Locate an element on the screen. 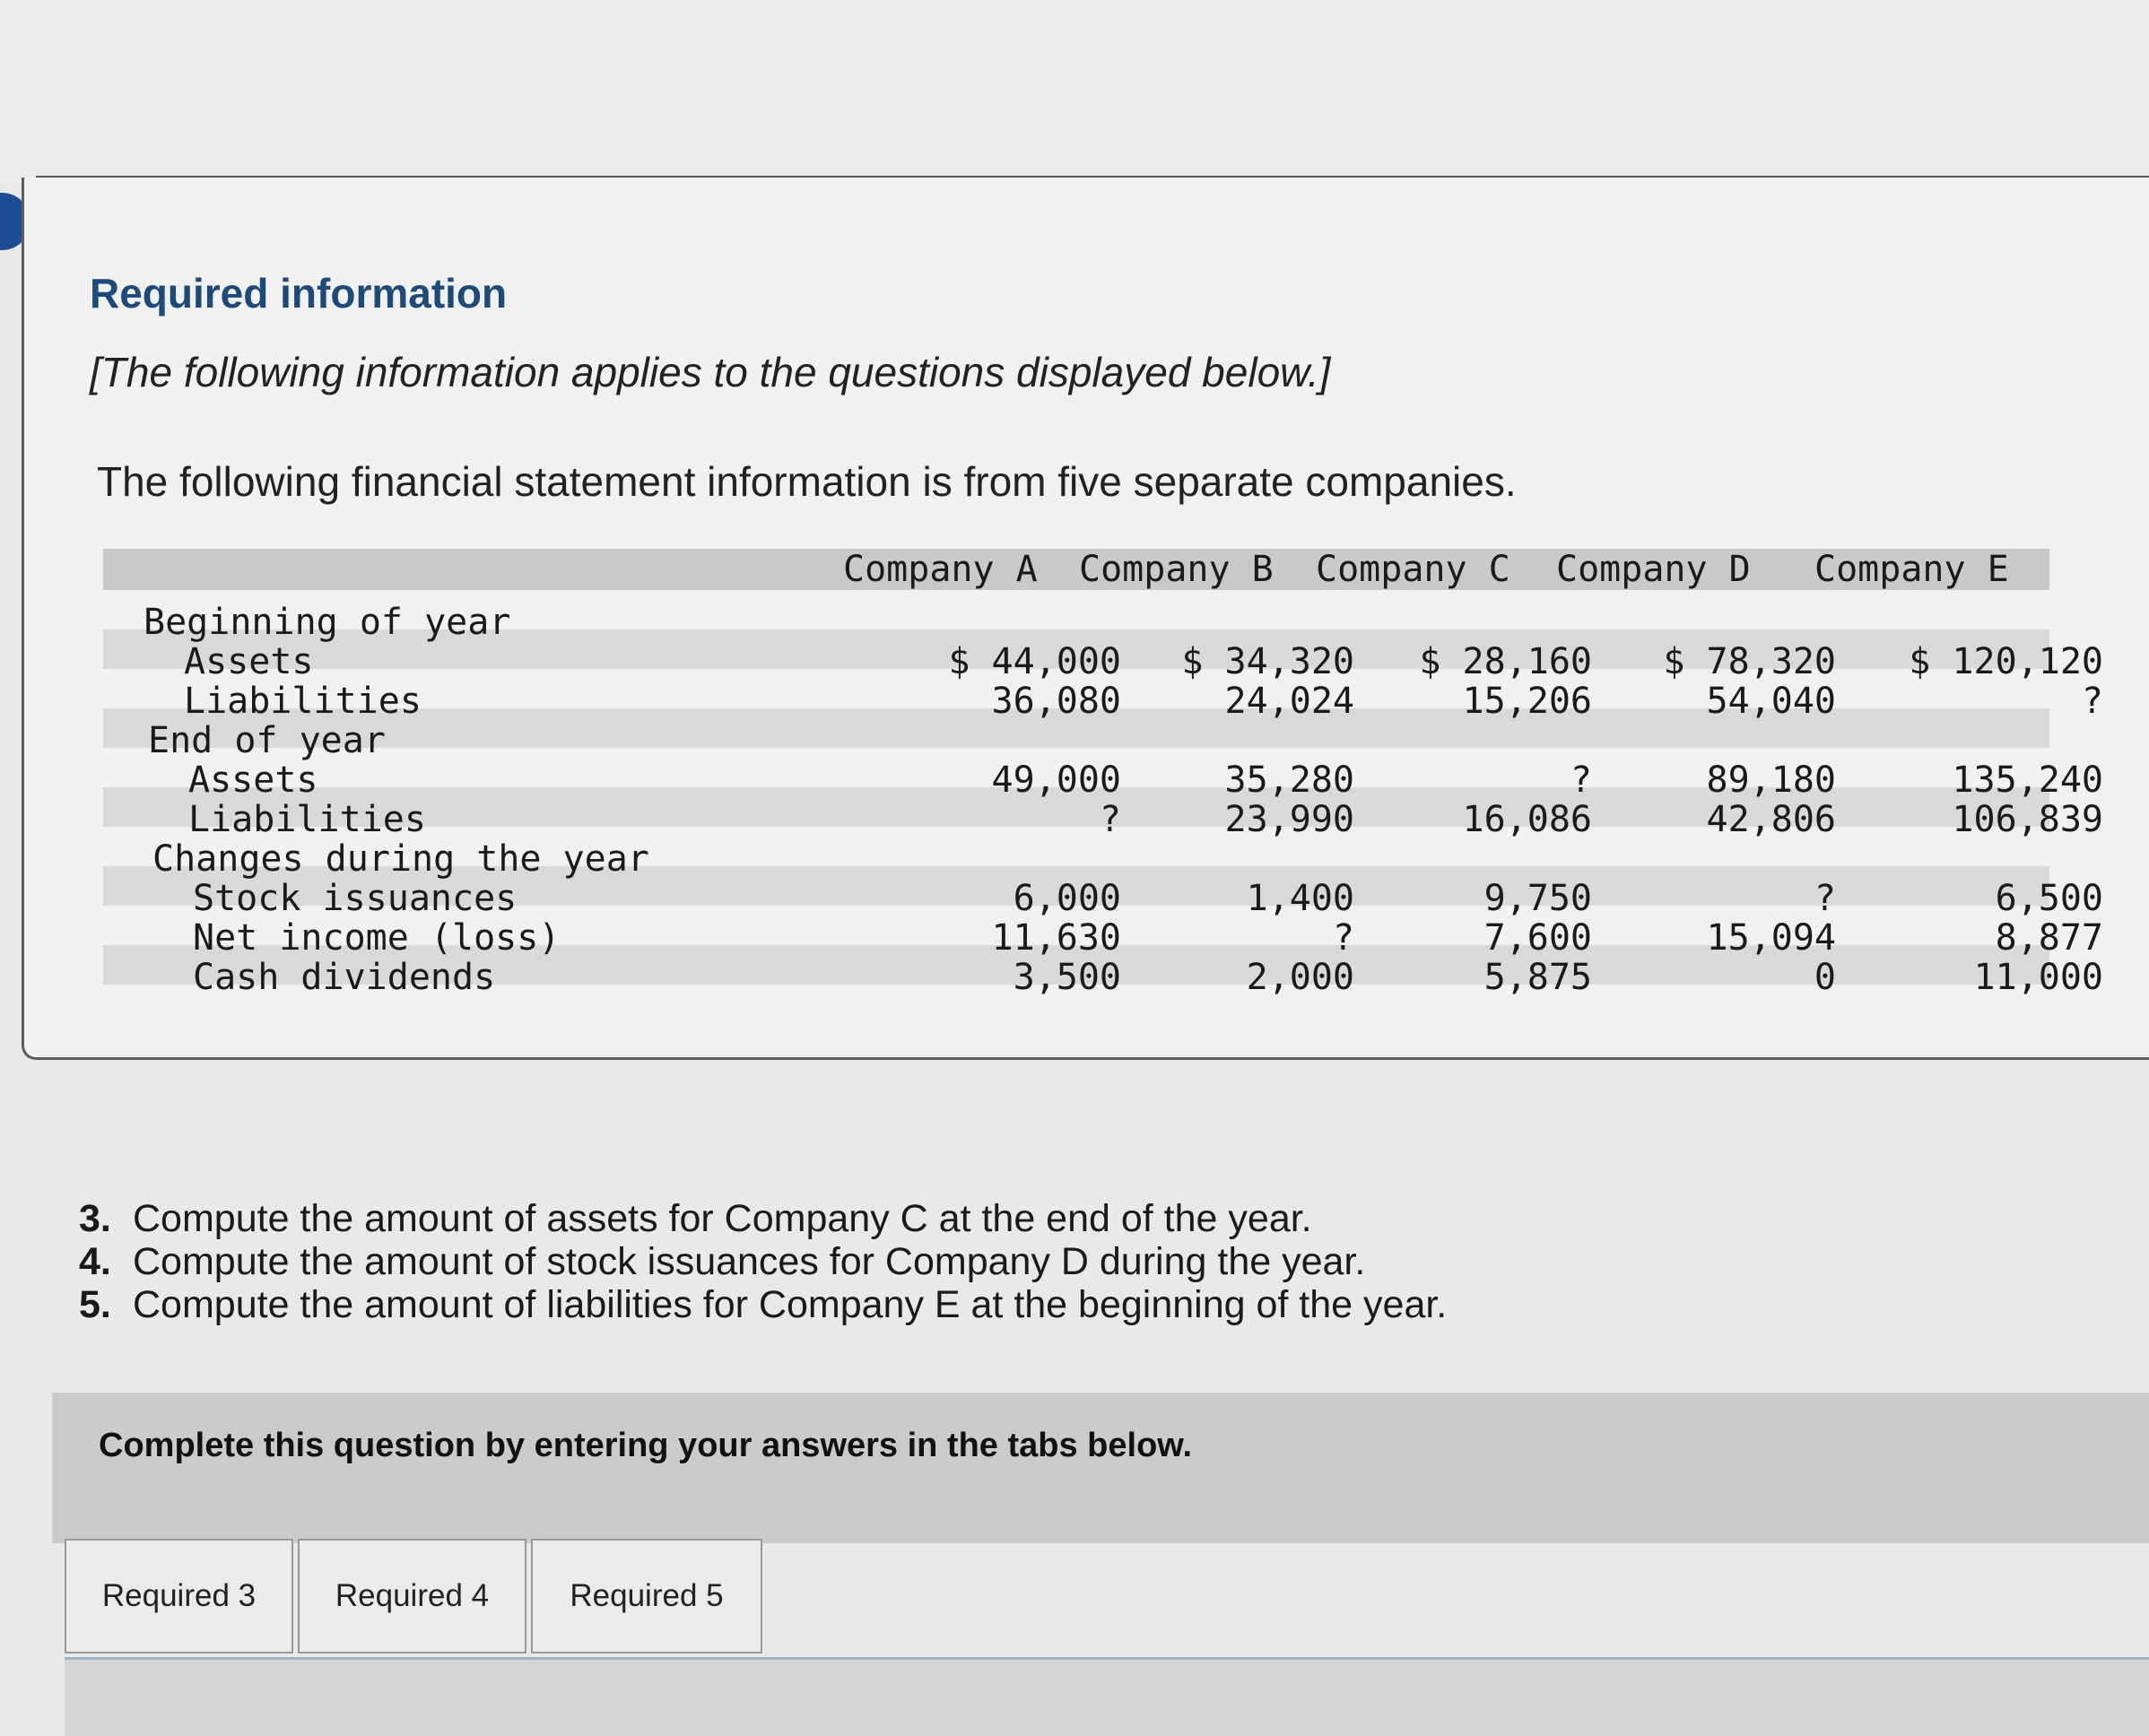  tab-required-3: Required 3 is located at coordinates (179, 1597).